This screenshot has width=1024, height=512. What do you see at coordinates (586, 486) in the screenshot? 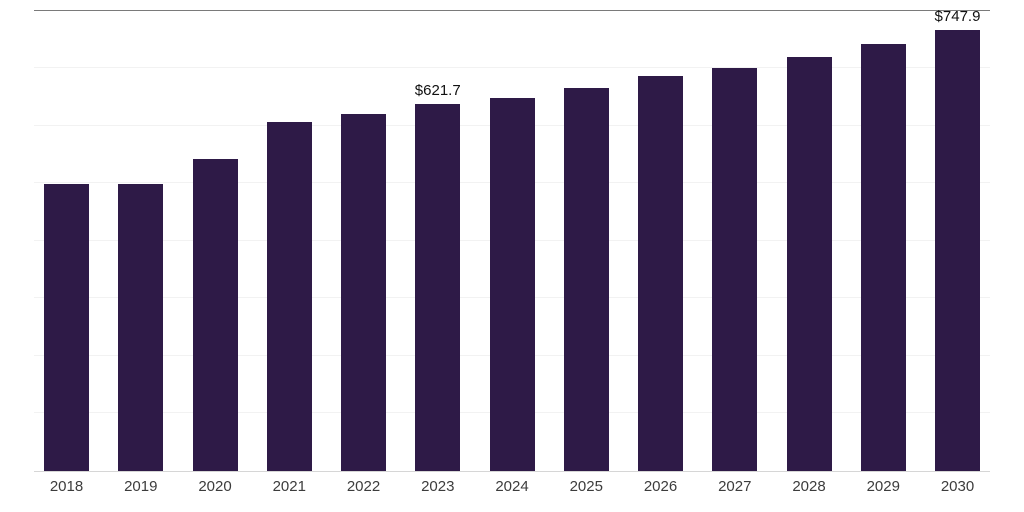
I see `x-tick-2025: 2025` at bounding box center [586, 486].